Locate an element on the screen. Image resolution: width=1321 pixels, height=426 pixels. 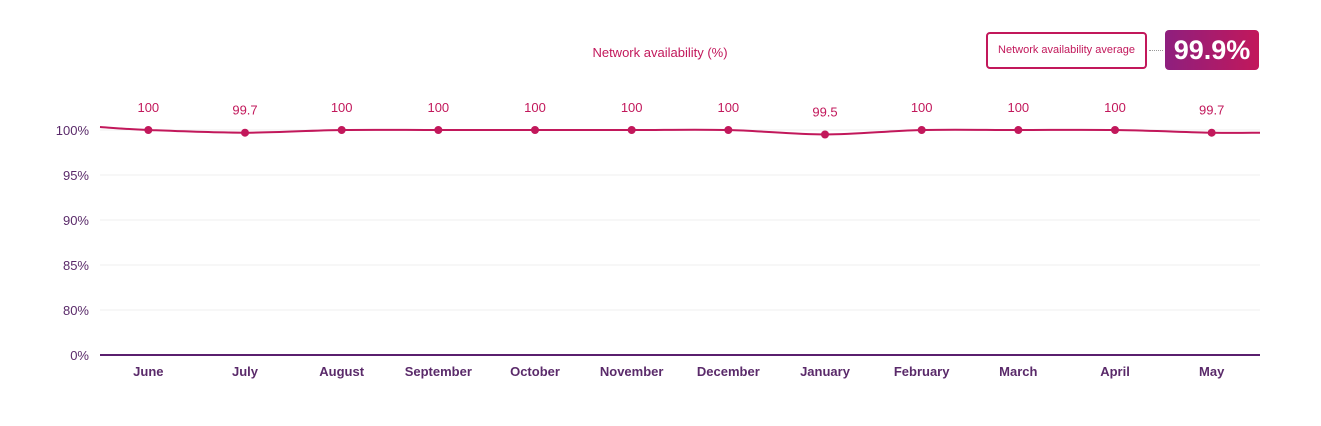
average-label-box: Network availability average is located at coordinates (1066, 50).